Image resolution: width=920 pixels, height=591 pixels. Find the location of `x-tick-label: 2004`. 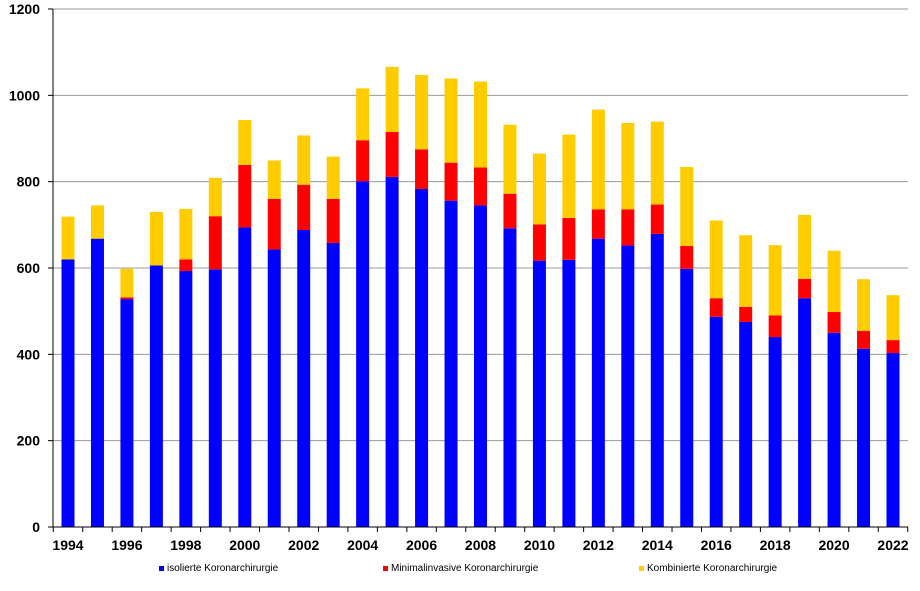

x-tick-label: 2004 is located at coordinates (362, 545).